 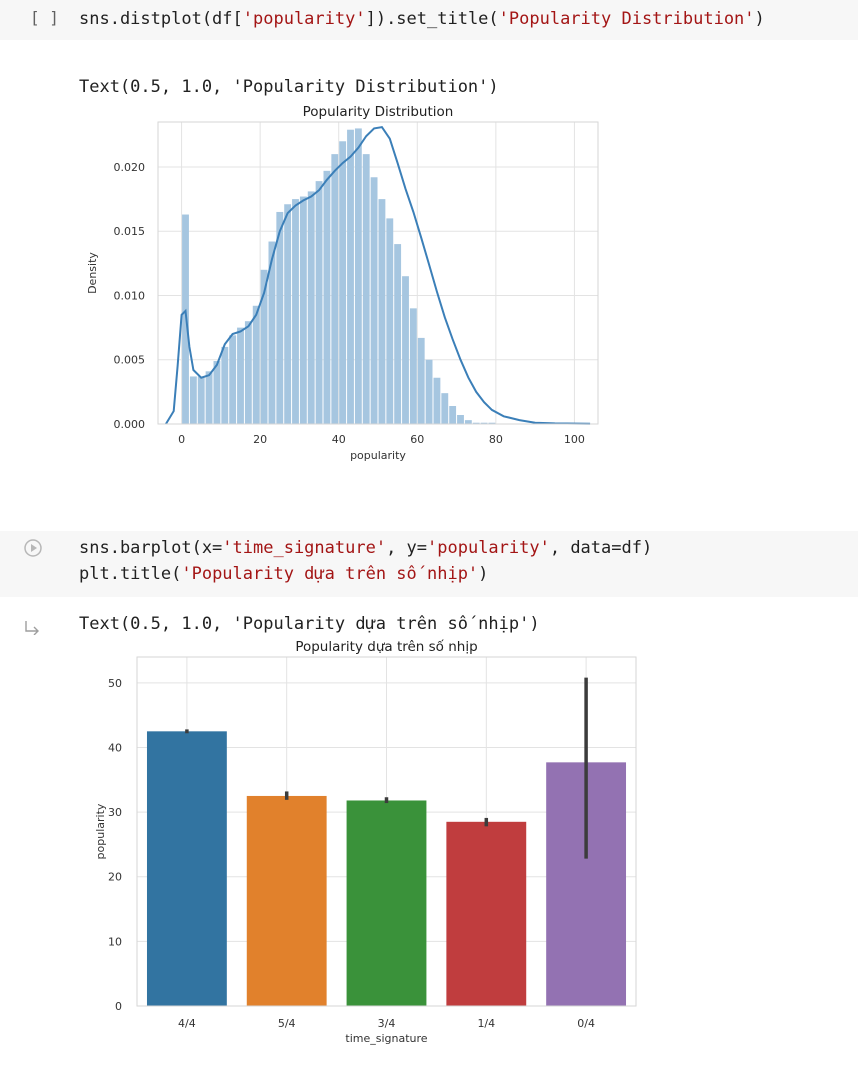 I want to click on run-cell-1-button: [ ], so click(x=44, y=17).